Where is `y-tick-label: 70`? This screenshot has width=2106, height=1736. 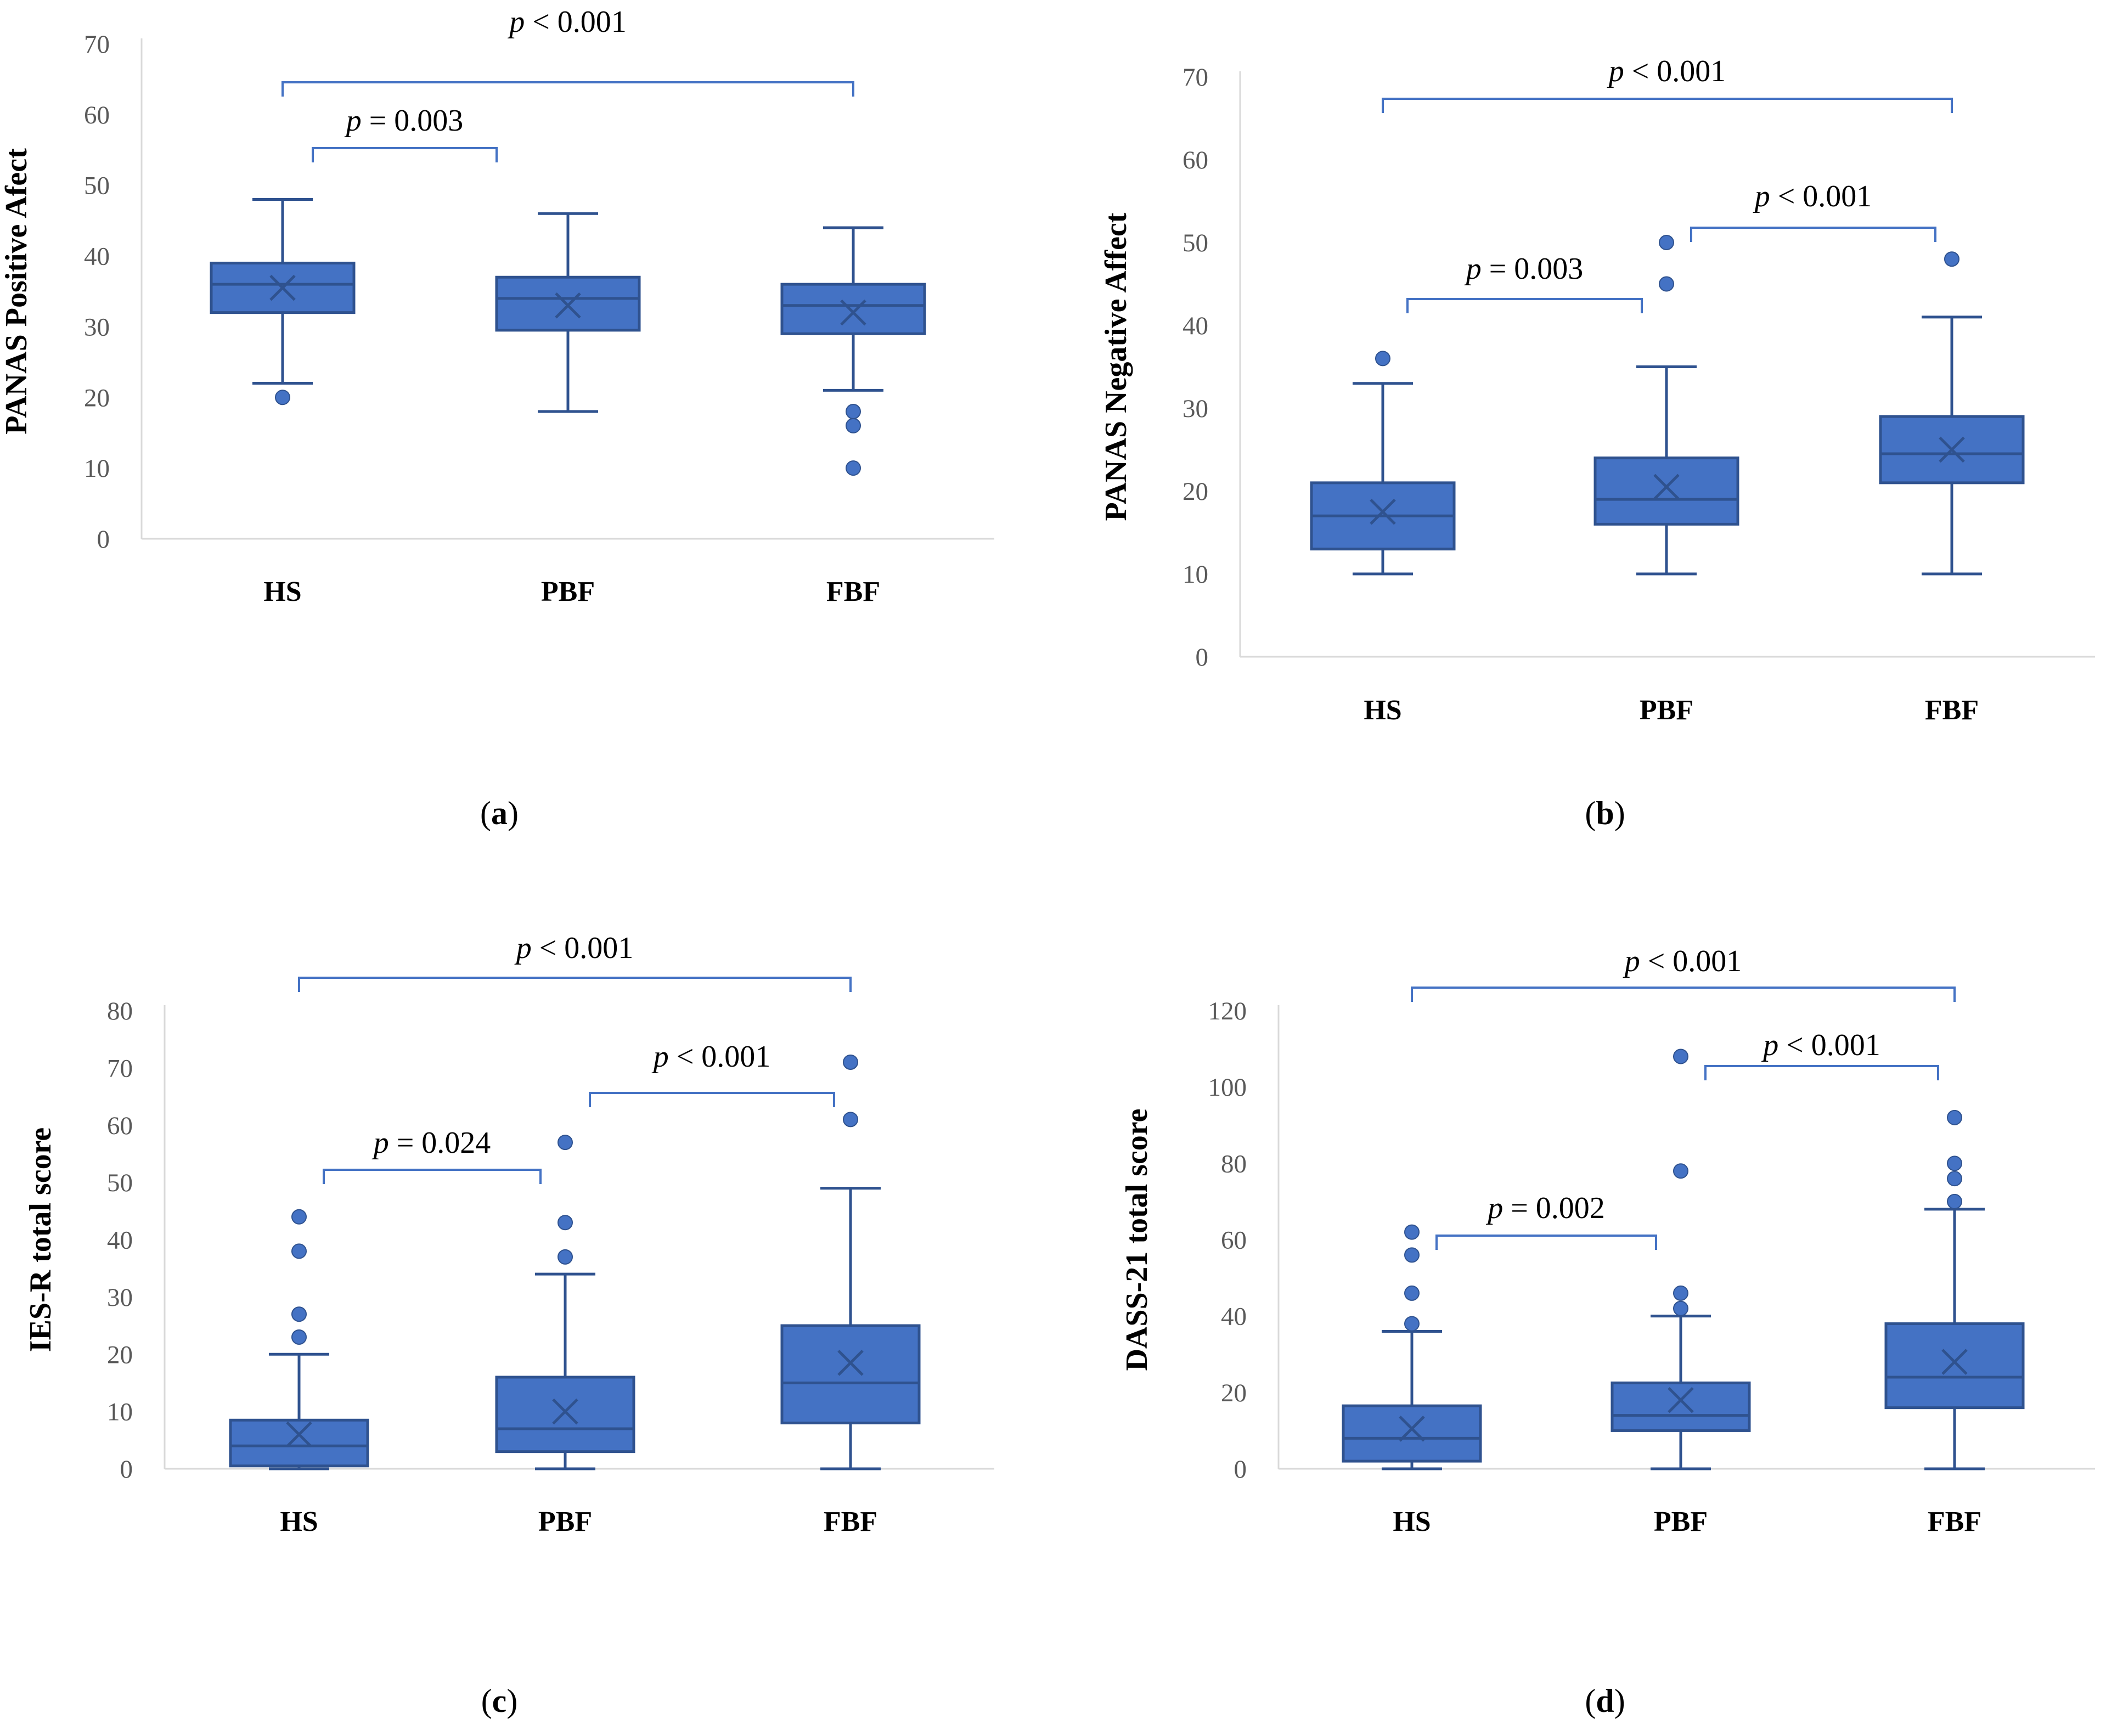 y-tick-label: 70 is located at coordinates (97, 44).